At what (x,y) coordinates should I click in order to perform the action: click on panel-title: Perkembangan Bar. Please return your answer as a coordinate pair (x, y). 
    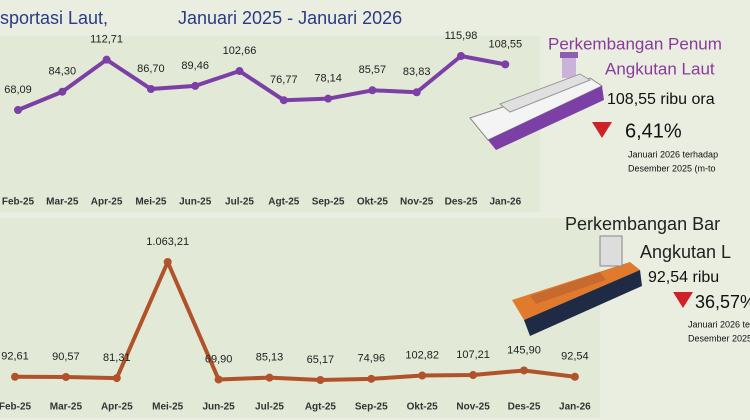
    Looking at the image, I should click on (642, 224).